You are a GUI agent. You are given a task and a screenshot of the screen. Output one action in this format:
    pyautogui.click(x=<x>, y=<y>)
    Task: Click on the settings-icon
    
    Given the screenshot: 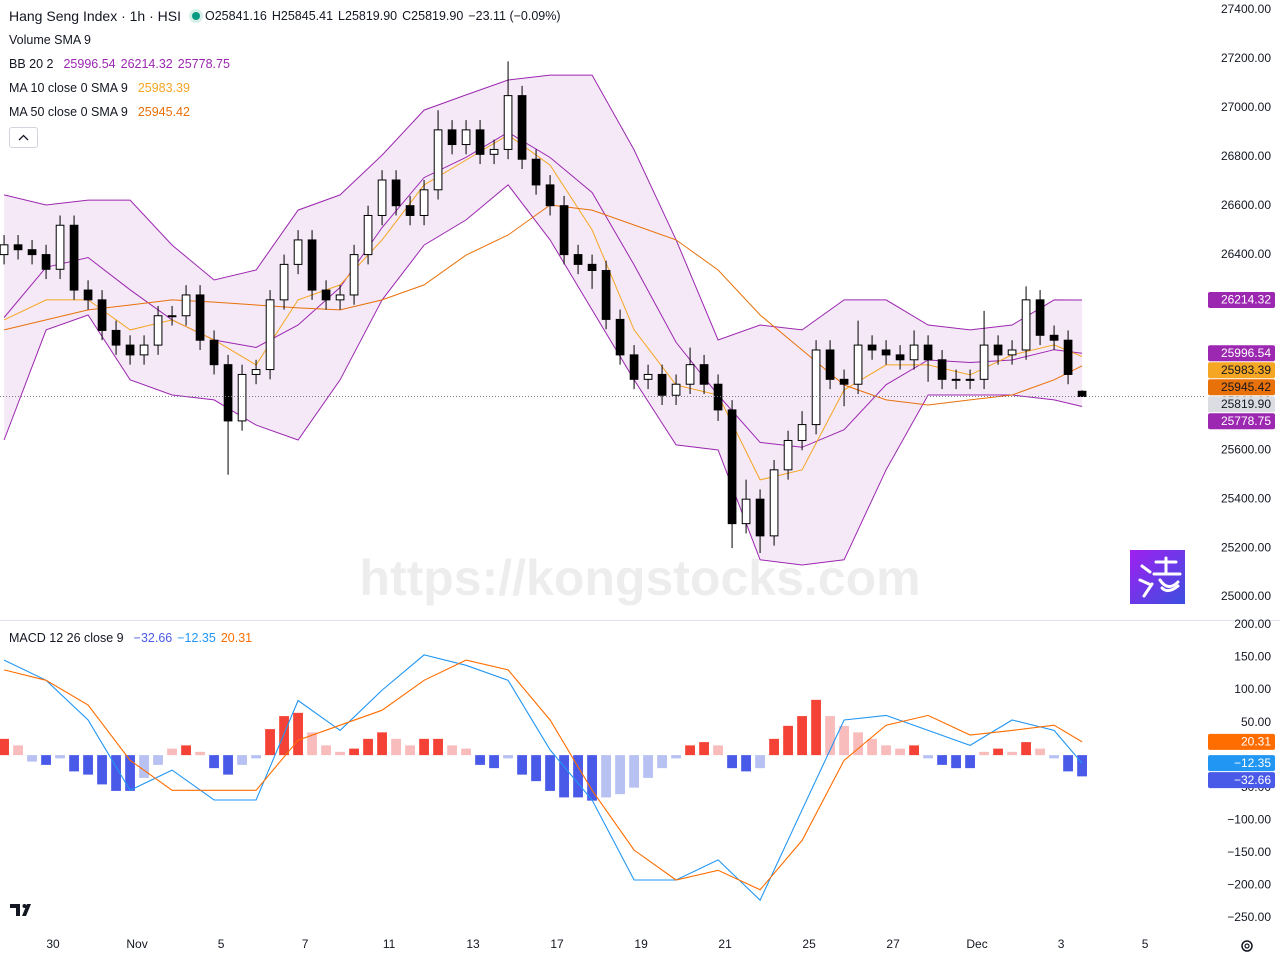 What is the action you would take?
    pyautogui.click(x=1247, y=946)
    